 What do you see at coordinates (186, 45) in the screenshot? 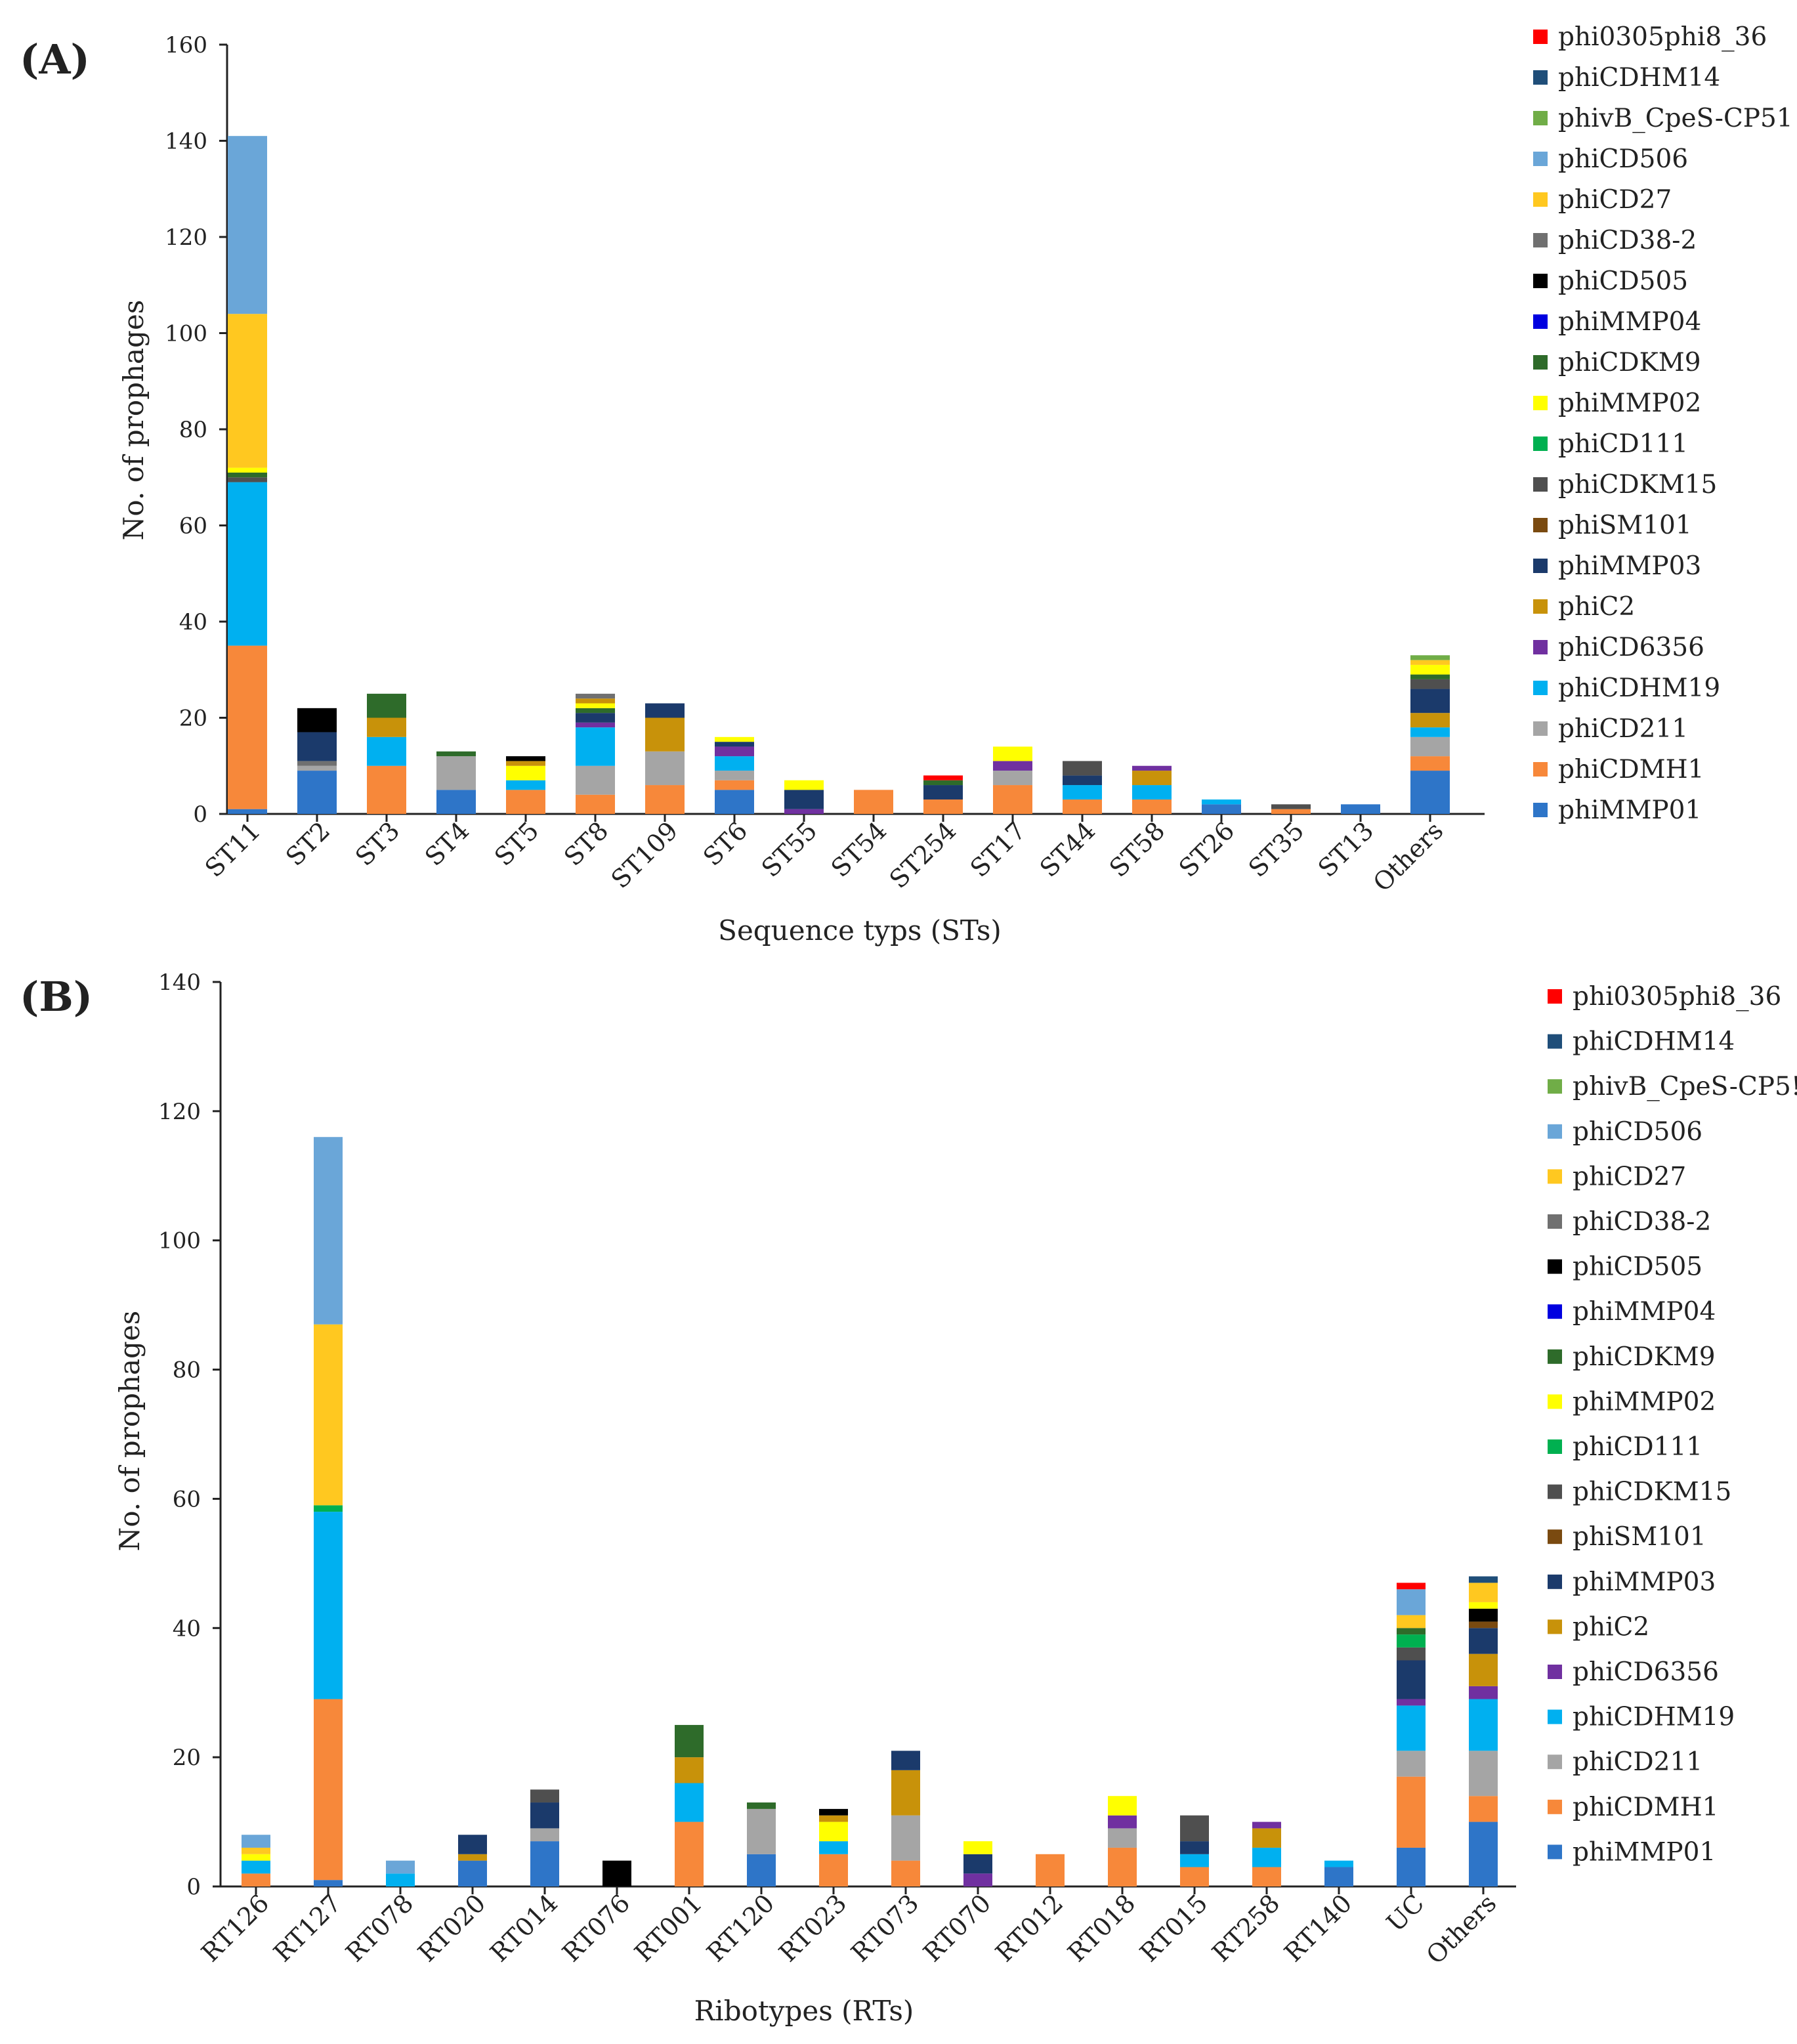
I see `y-tick-label: 160` at bounding box center [186, 45].